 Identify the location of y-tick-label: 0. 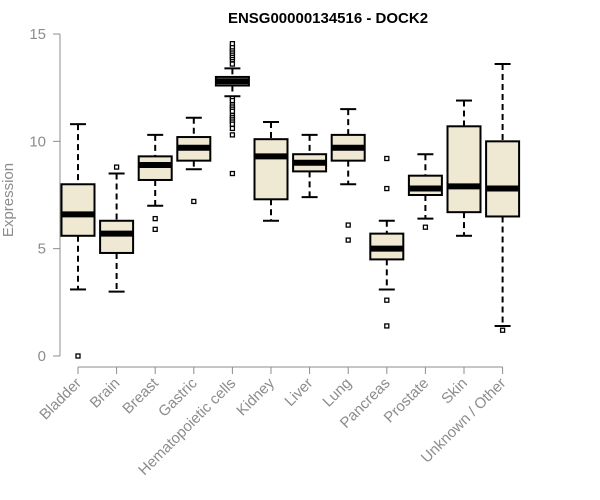
(42, 356).